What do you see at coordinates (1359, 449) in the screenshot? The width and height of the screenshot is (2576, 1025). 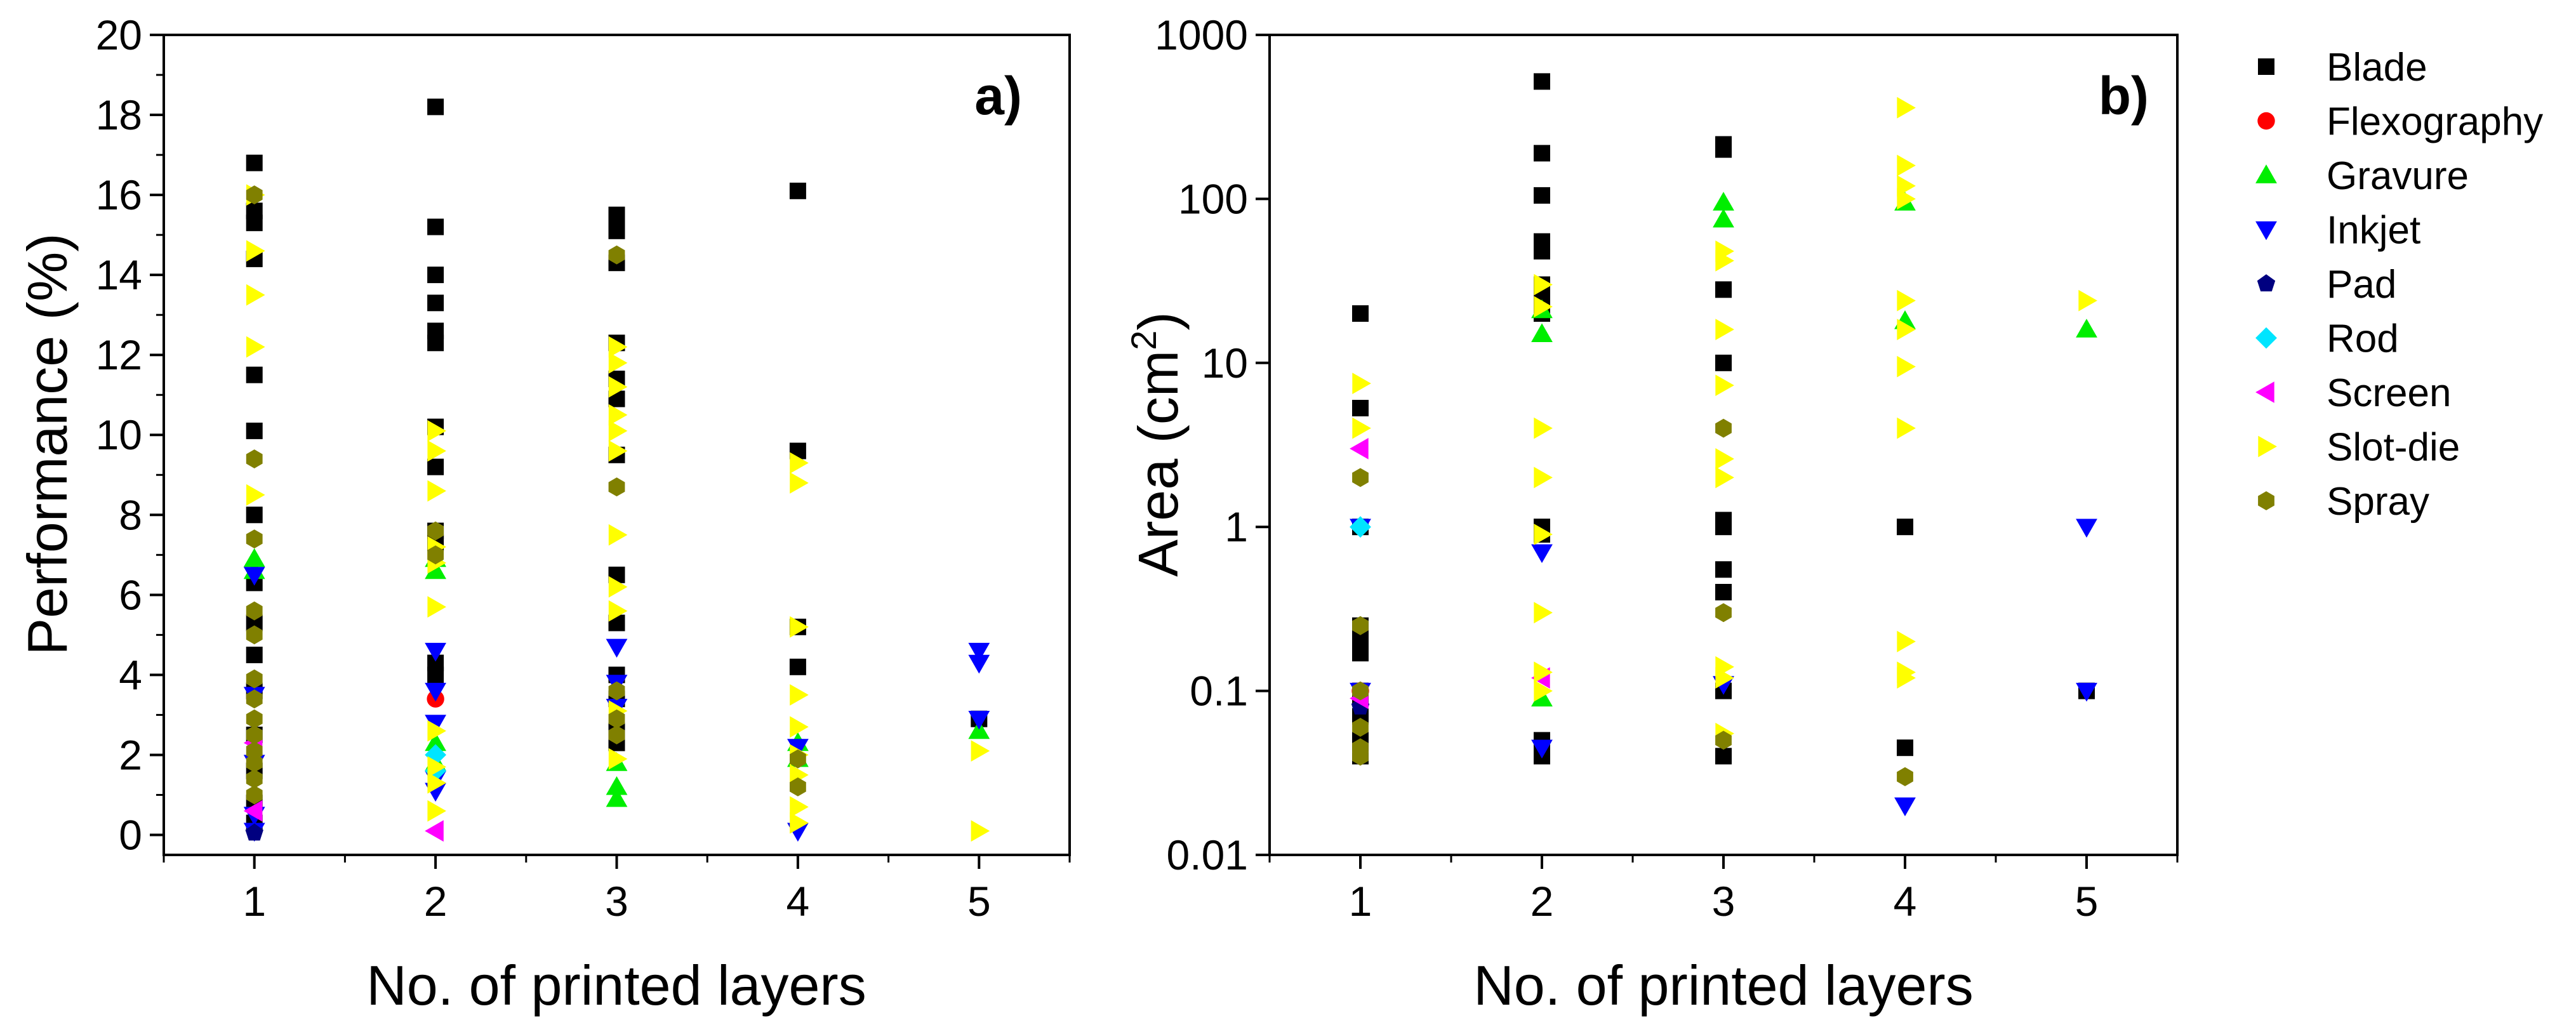 I see `panel-b-point-screen` at bounding box center [1359, 449].